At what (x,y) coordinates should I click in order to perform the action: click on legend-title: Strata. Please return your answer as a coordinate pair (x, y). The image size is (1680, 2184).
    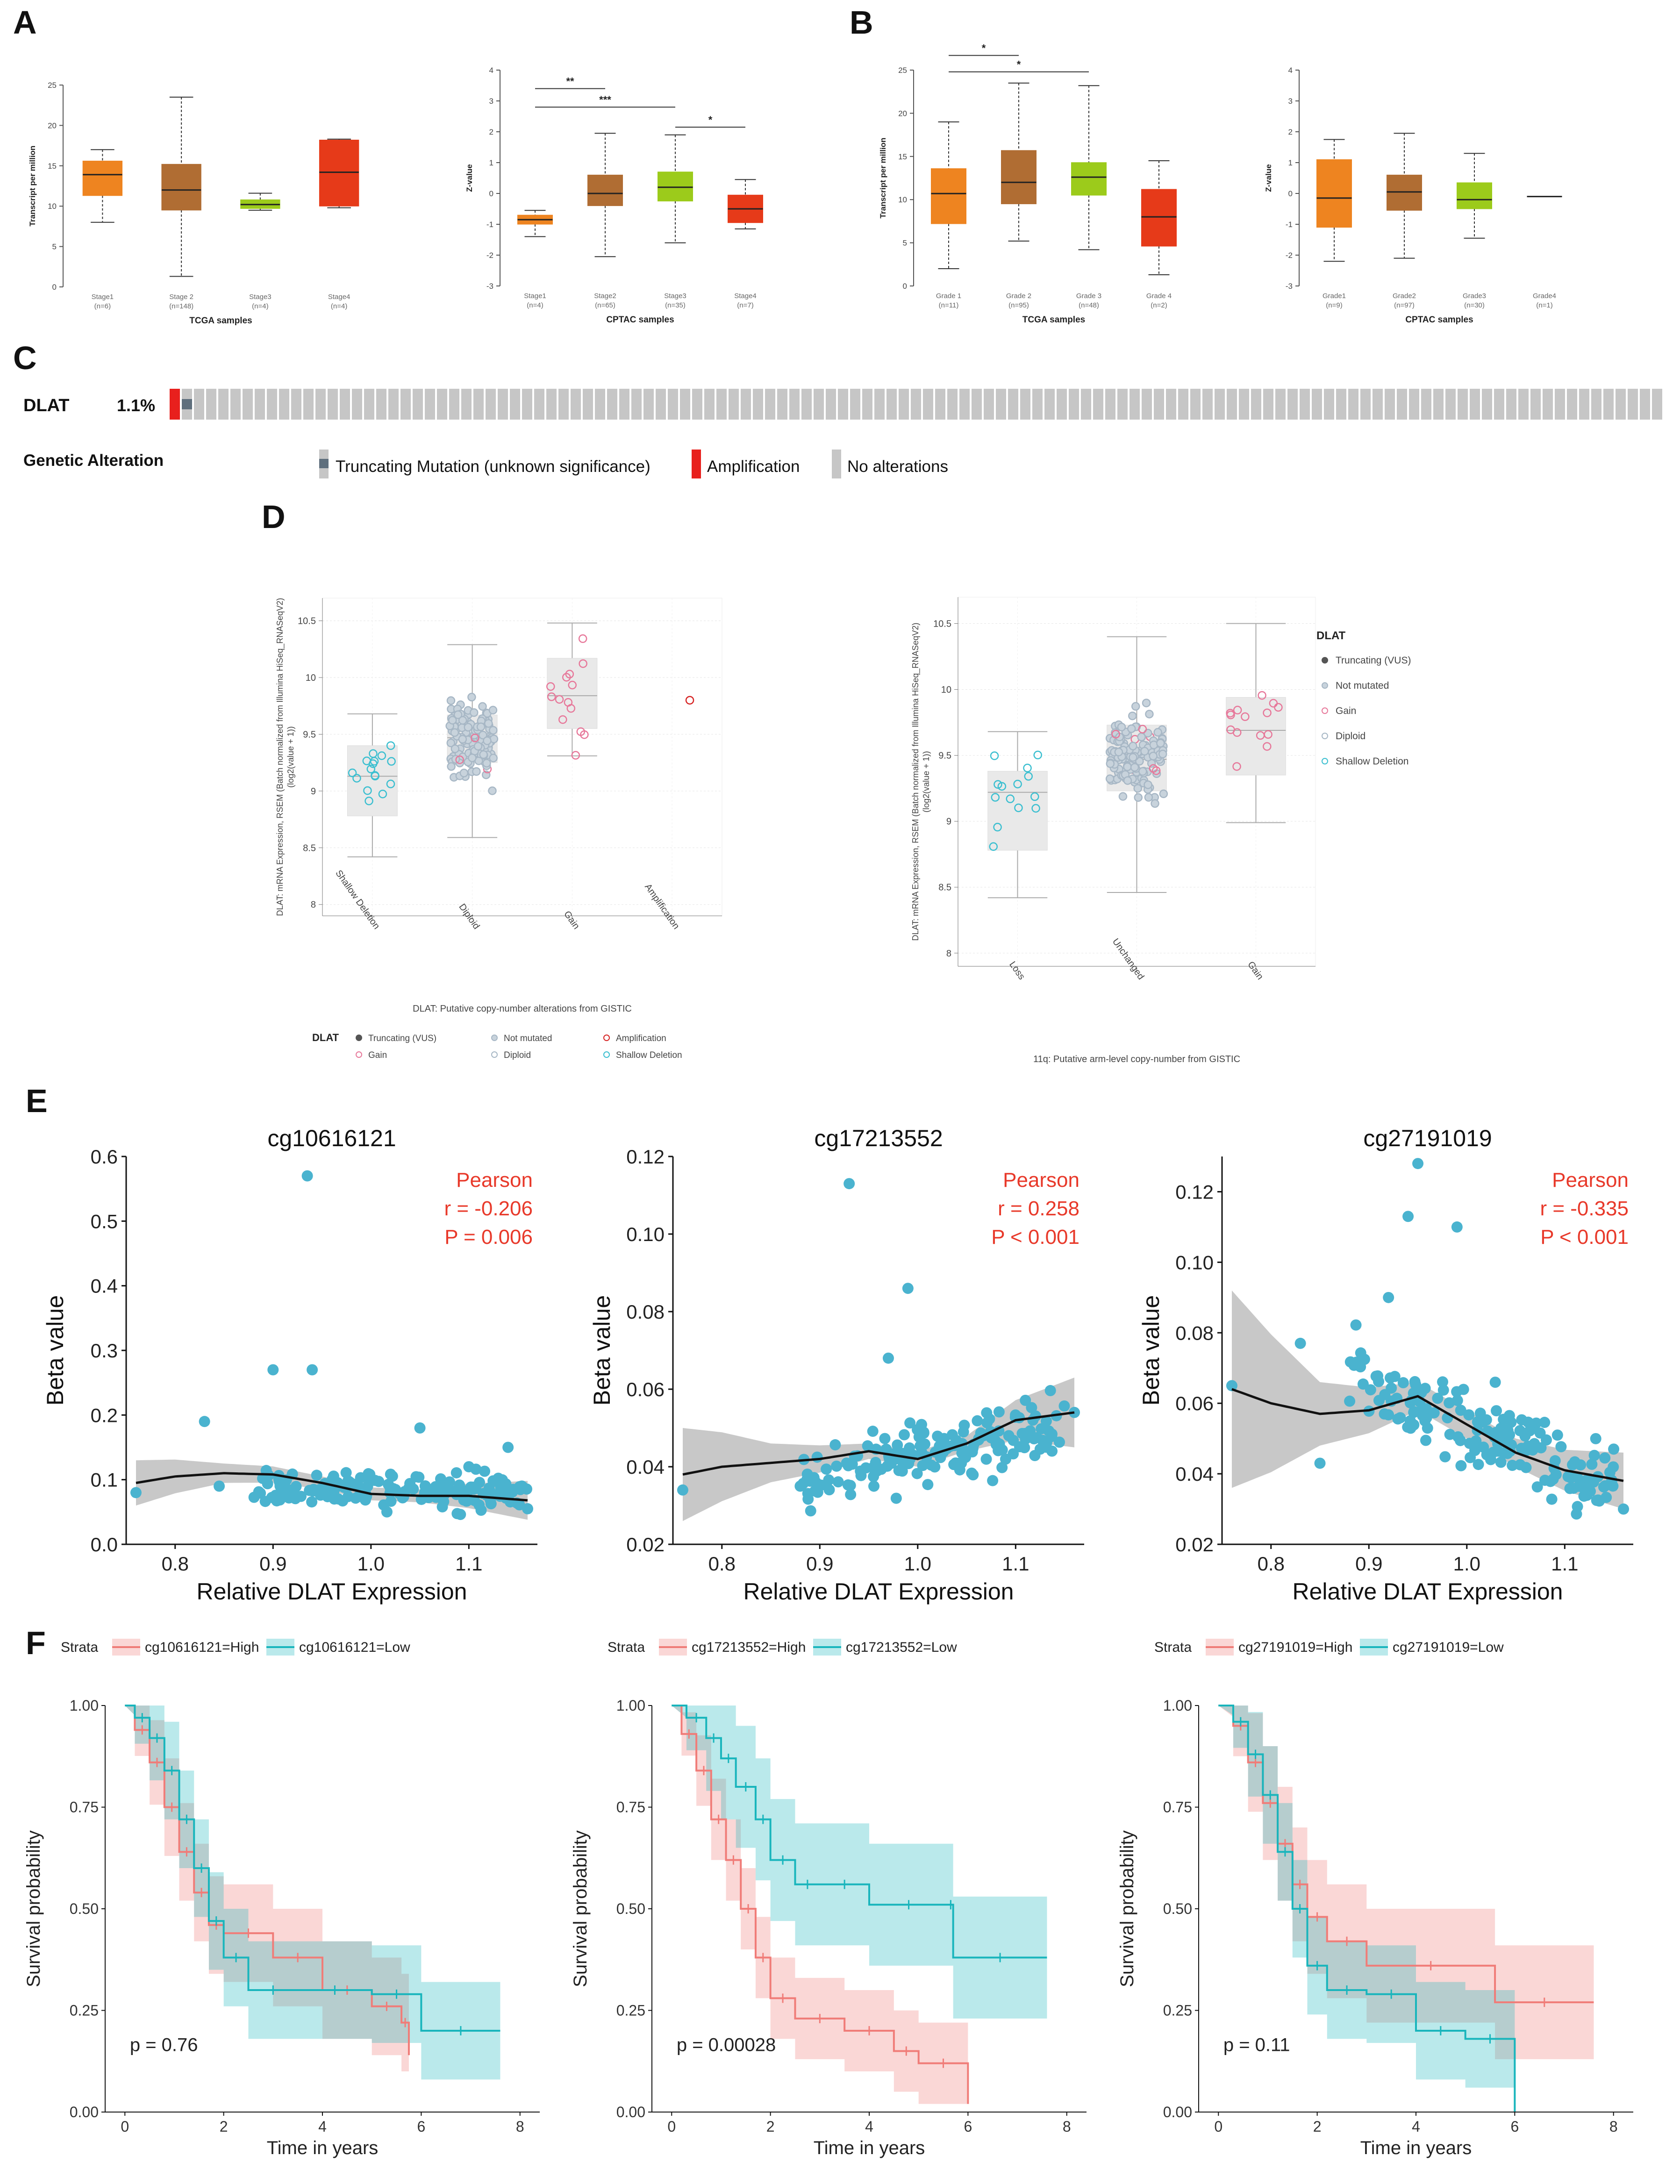
    Looking at the image, I should click on (626, 1647).